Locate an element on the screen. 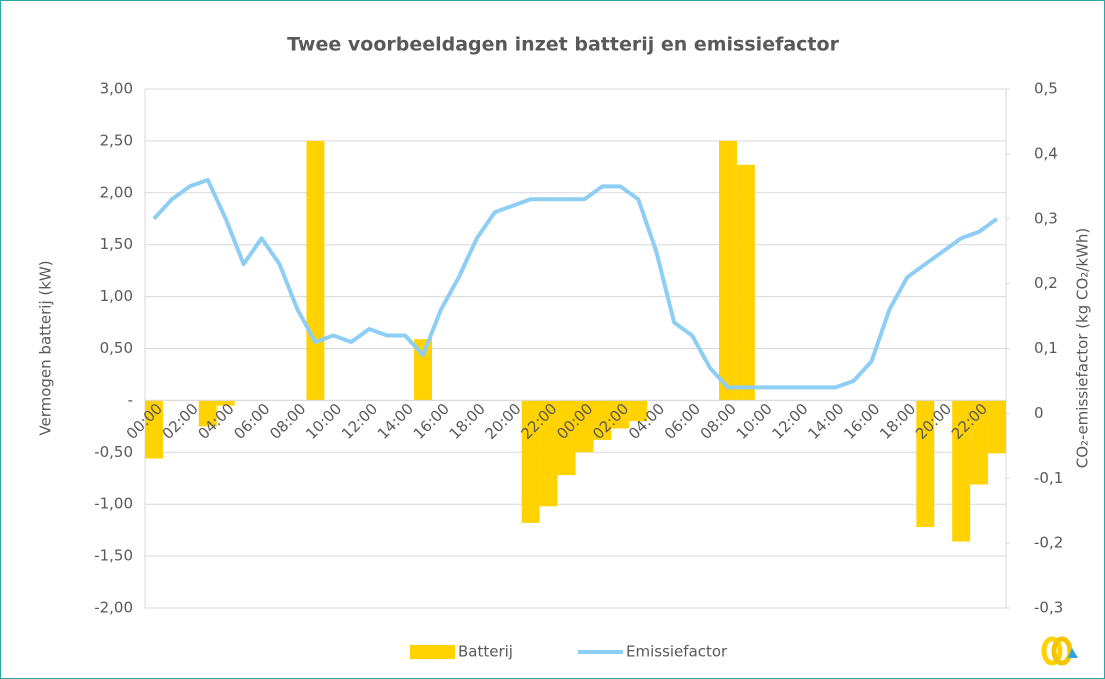 The height and width of the screenshot is (679, 1105). y2-tick-label: 0,1 is located at coordinates (1046, 348).